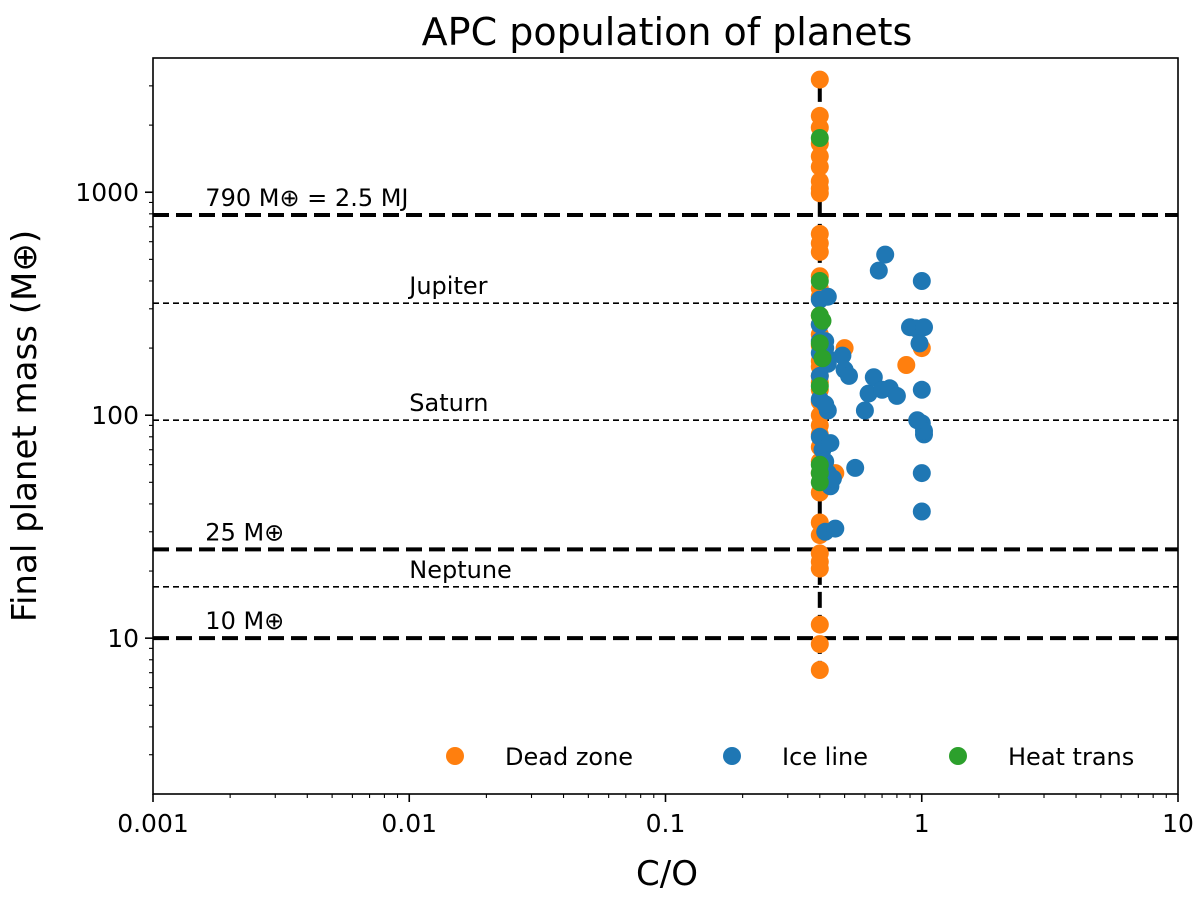 Image resolution: width=1200 pixels, height=898 pixels. Describe the element at coordinates (306, 198) in the screenshot. I see `hline-label-0: 790 M⊕ = 2.5 MJ` at that location.